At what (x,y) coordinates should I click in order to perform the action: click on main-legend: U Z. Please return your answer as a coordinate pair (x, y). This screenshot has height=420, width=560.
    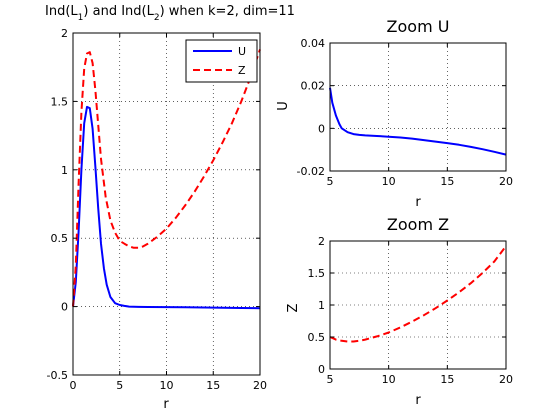
    Looking at the image, I should click on (221, 61).